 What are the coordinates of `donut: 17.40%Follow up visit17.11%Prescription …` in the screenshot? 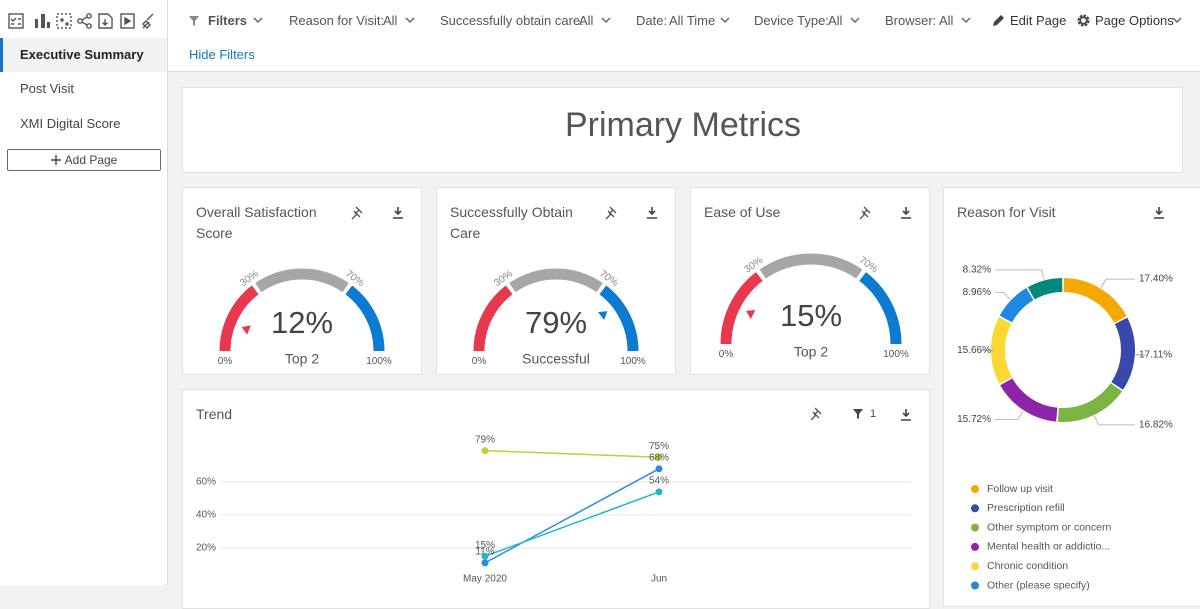 It's located at (1072, 397).